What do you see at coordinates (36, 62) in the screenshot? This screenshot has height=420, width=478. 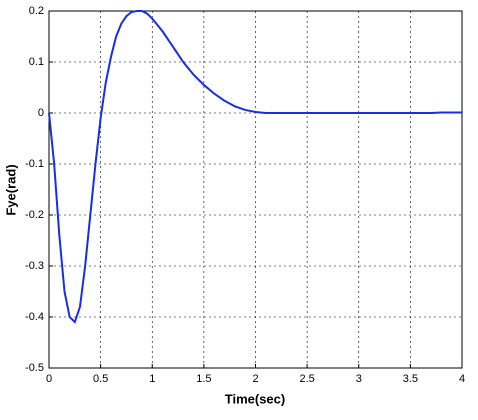 I see `y-tick-label: 0.1` at bounding box center [36, 62].